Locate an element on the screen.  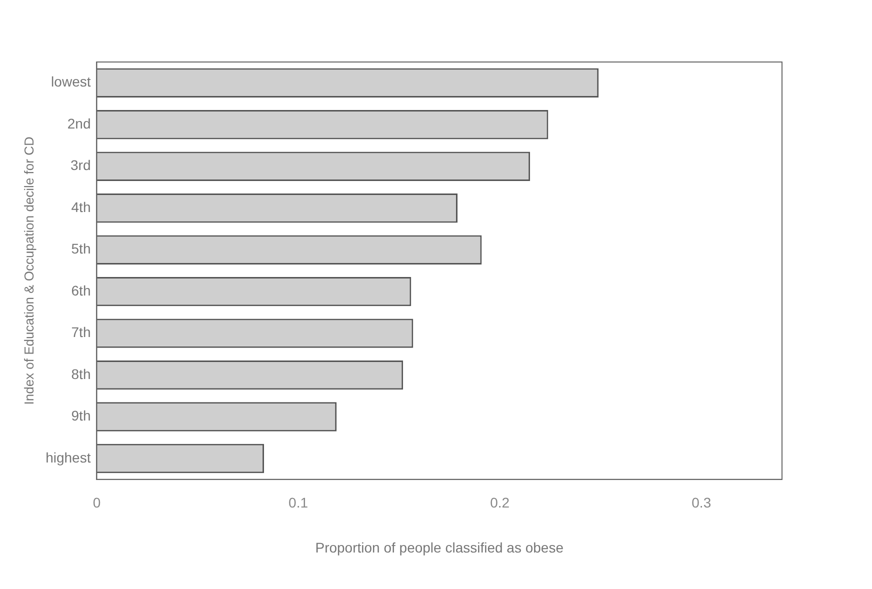
y-tick-label: lowest is located at coordinates (71, 82).